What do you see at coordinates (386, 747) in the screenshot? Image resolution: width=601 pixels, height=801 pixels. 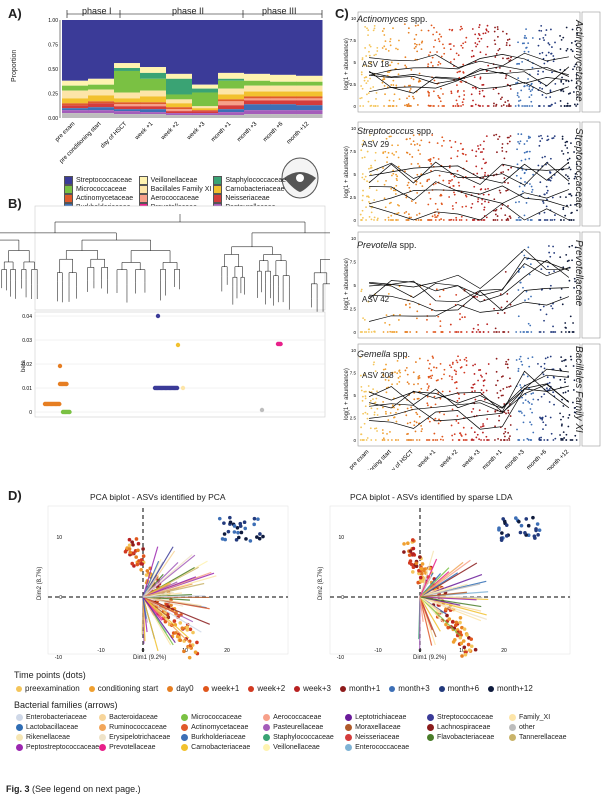 I see `family-legend-entry: Enterococcaceae` at bounding box center [386, 747].